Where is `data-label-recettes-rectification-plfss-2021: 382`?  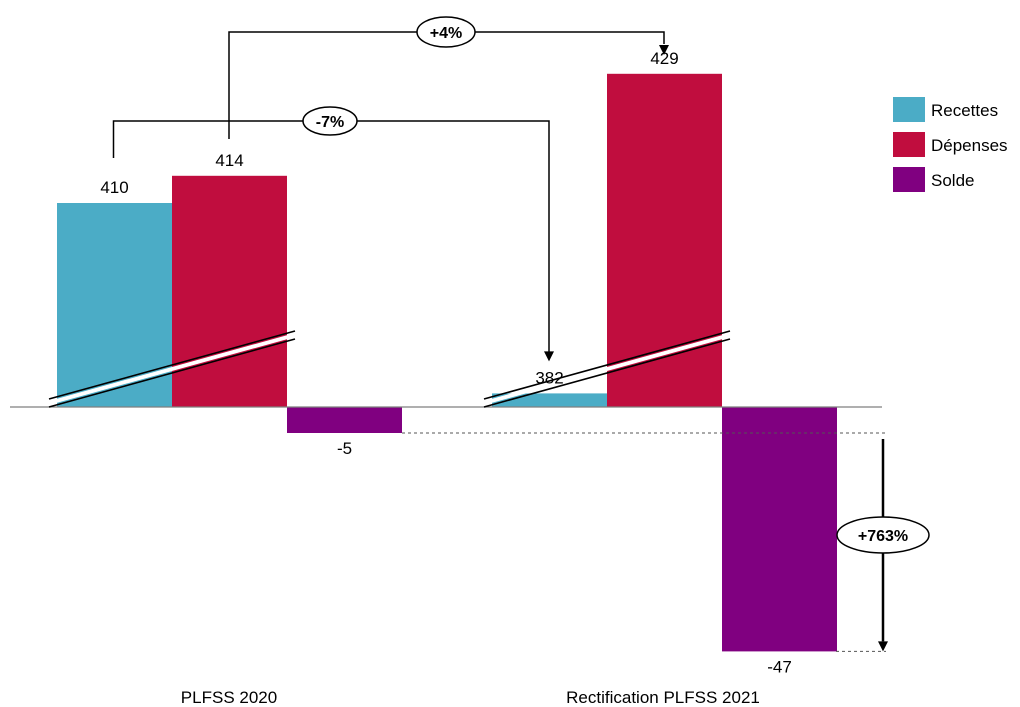 data-label-recettes-rectification-plfss-2021: 382 is located at coordinates (549, 377).